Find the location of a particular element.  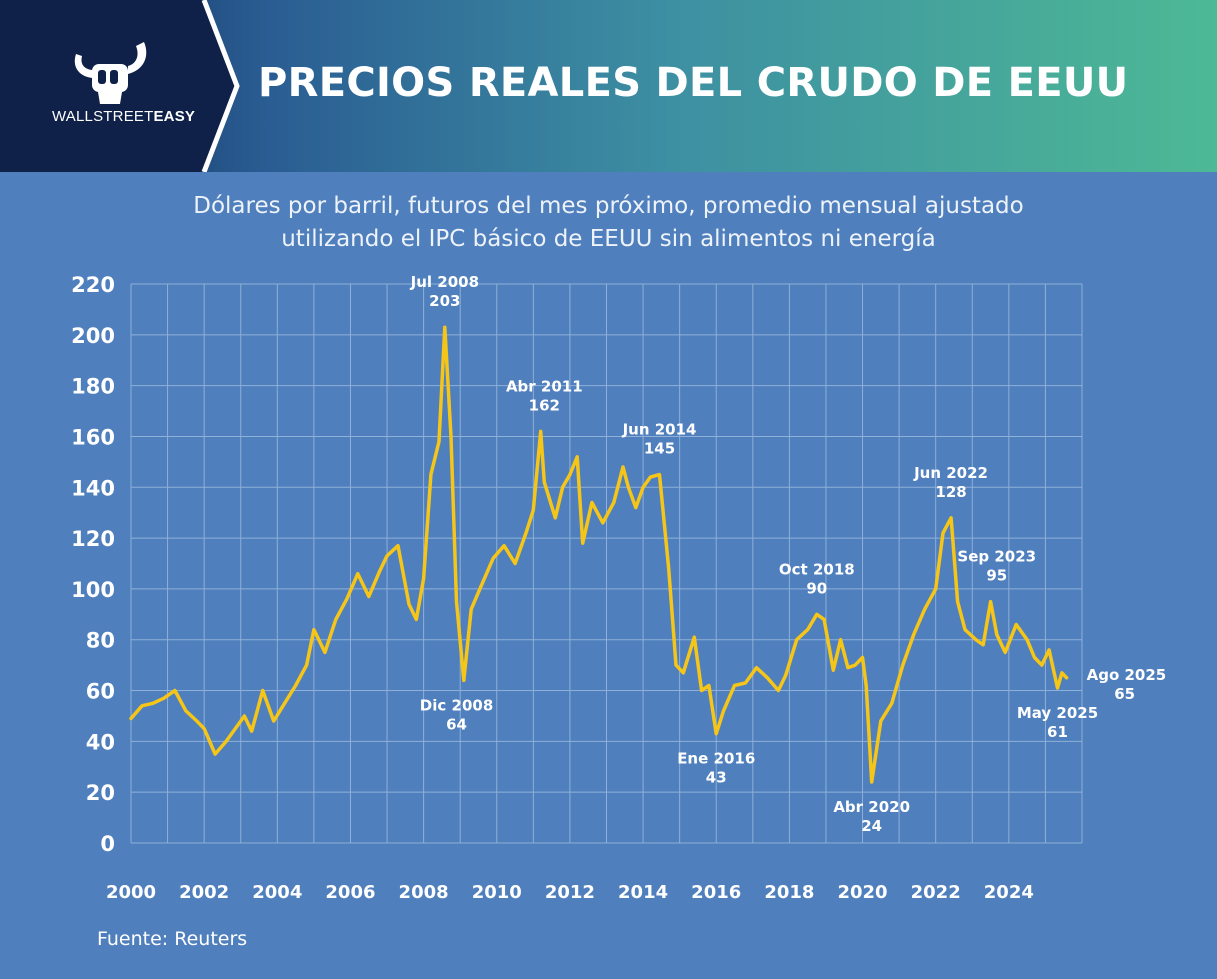

annotation-date: May 2025 is located at coordinates (1057, 713).